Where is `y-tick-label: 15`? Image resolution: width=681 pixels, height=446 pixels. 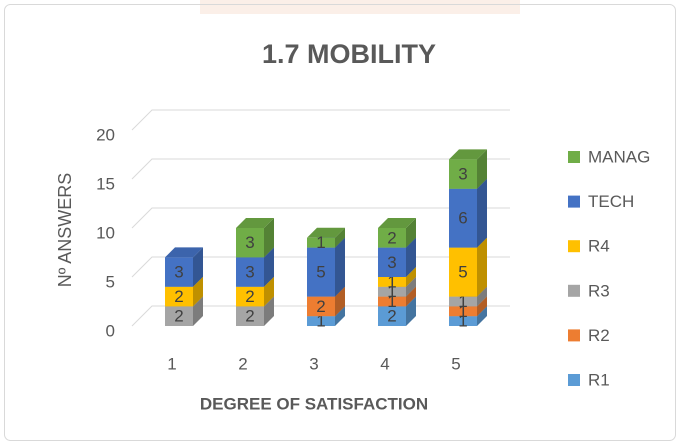
y-tick-label: 15 is located at coordinates (105, 183).